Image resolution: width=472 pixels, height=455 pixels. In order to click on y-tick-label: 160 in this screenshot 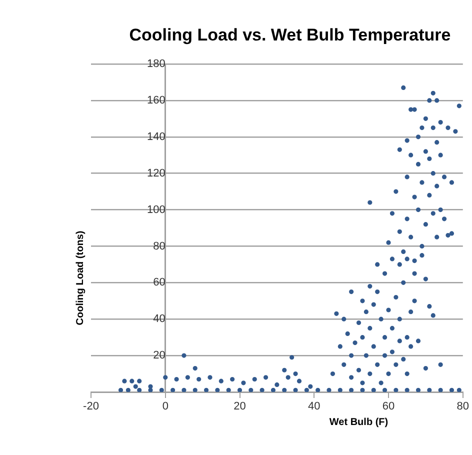, I will do `click(156, 100)`.